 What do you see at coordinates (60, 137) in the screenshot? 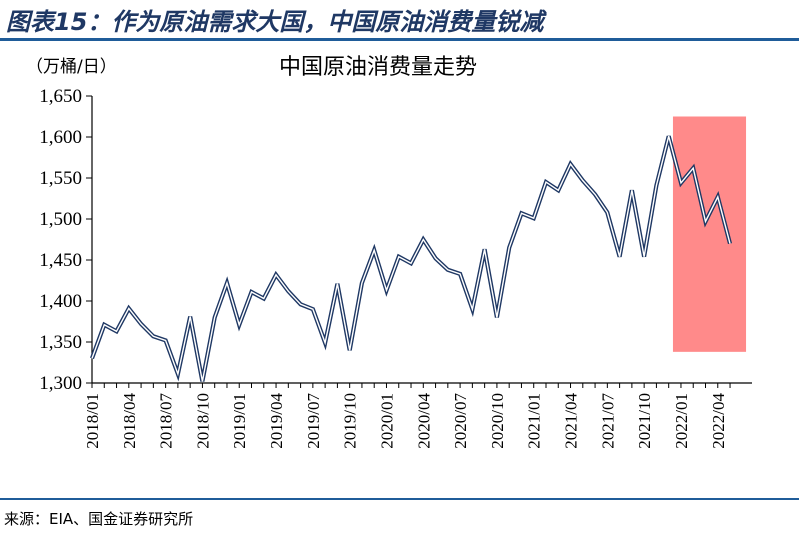
I see `y-tick-label: 1,600` at bounding box center [60, 137].